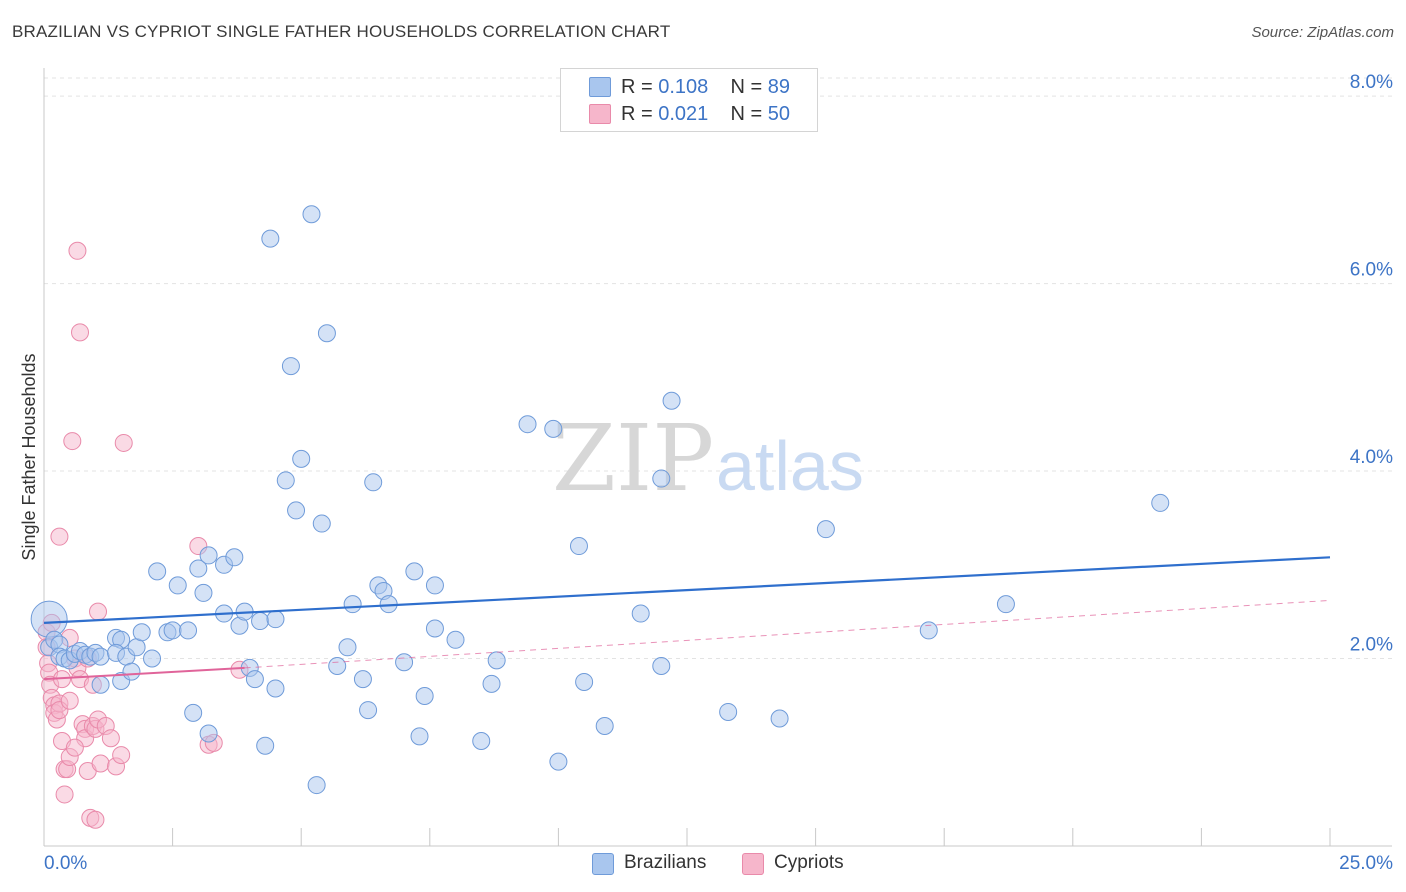 The width and height of the screenshot is (1406, 892). What do you see at coordinates (600, 114) in the screenshot?
I see `legend-swatch-cypriots` at bounding box center [600, 114].